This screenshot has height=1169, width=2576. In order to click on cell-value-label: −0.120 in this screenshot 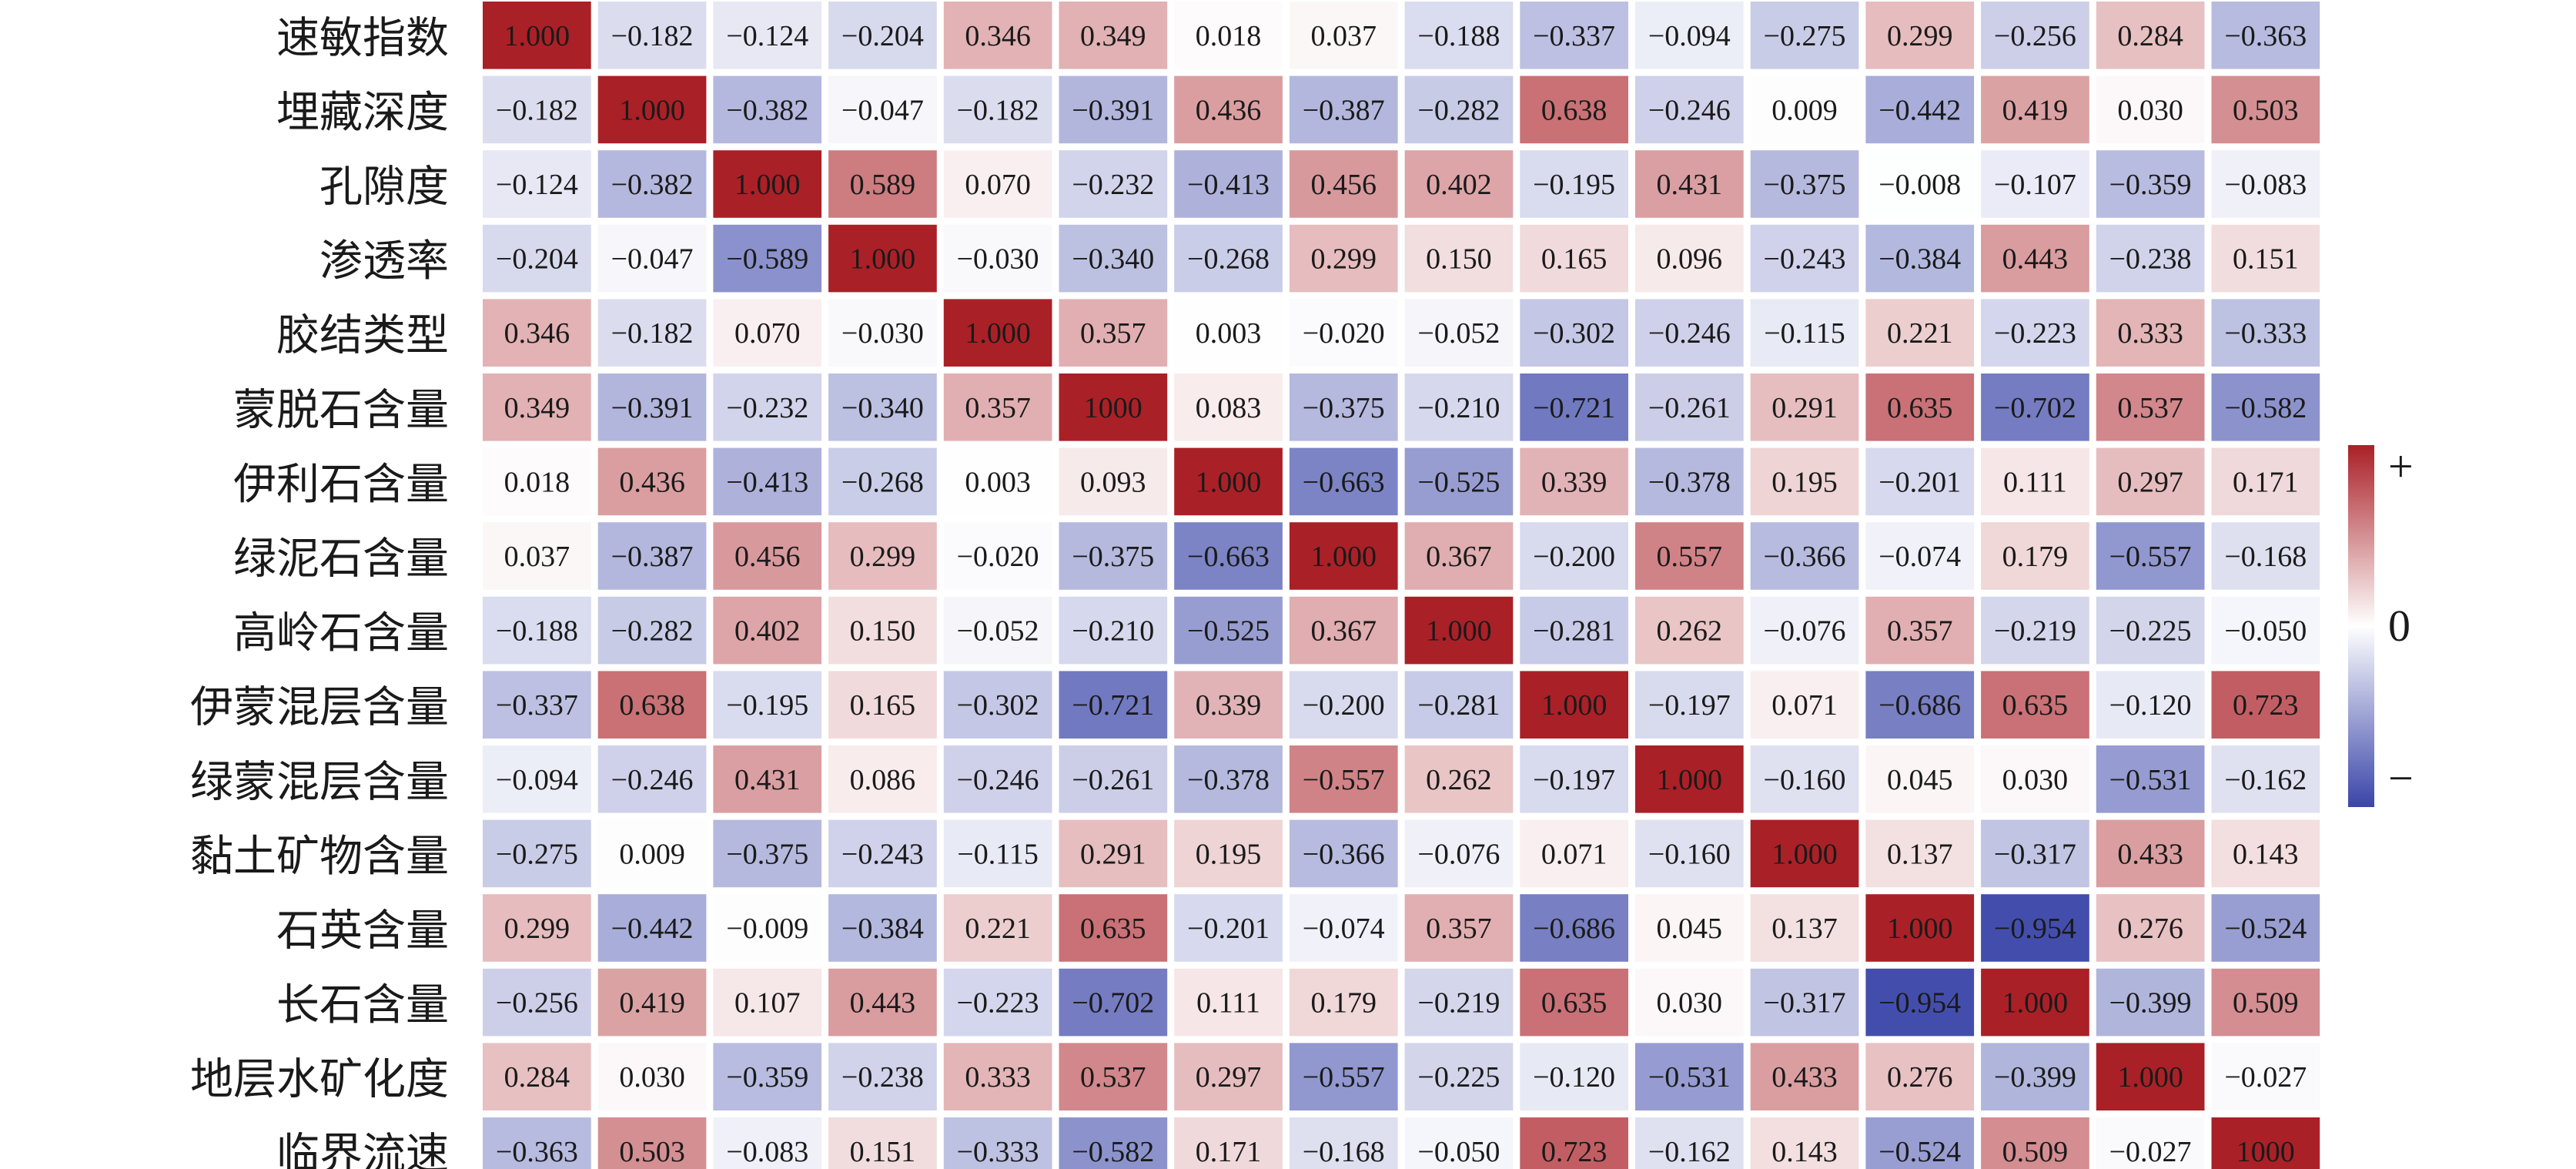, I will do `click(2151, 705)`.